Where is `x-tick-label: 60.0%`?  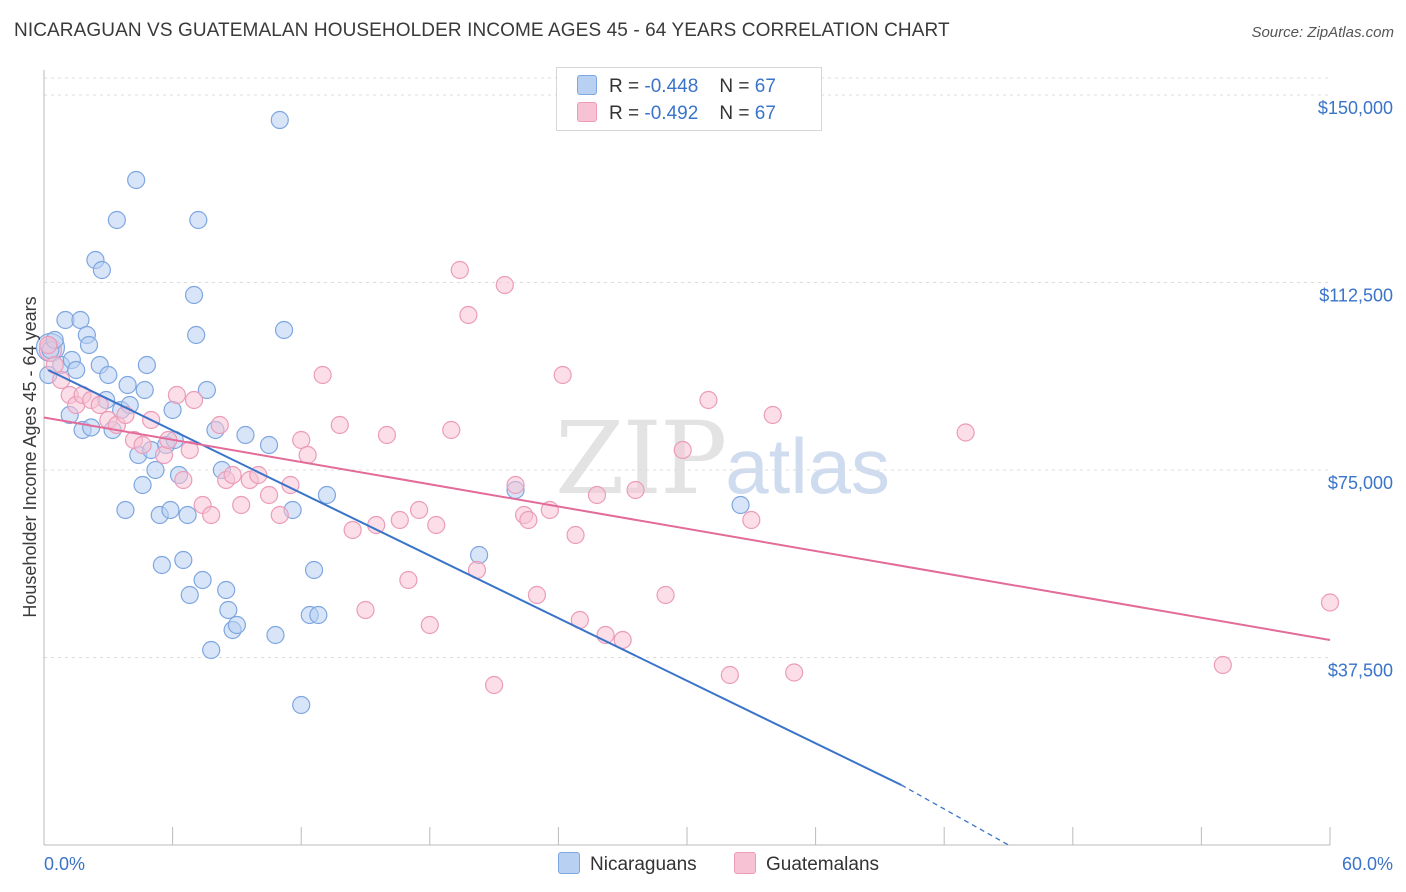
x-tick-label: 60.0% is located at coordinates (1367, 864).